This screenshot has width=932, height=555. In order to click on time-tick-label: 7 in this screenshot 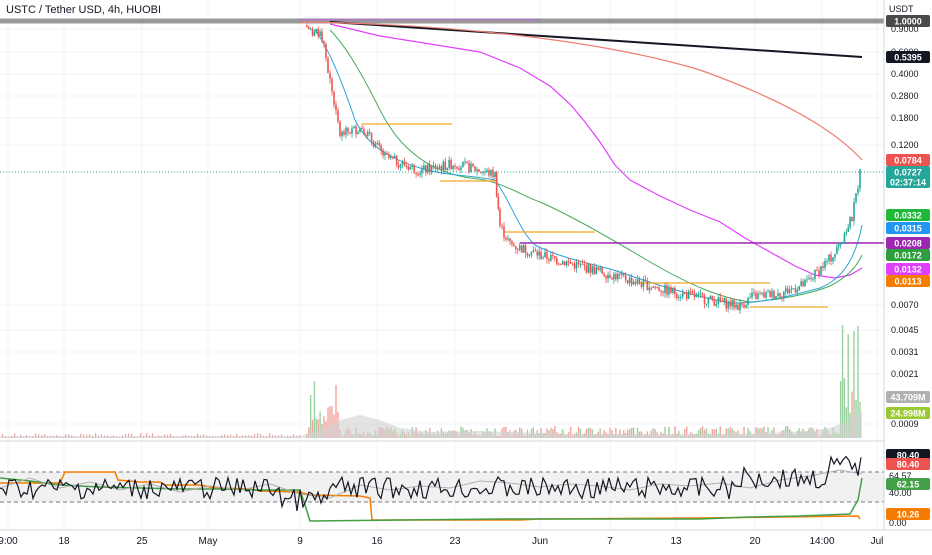, I will do `click(610, 541)`.